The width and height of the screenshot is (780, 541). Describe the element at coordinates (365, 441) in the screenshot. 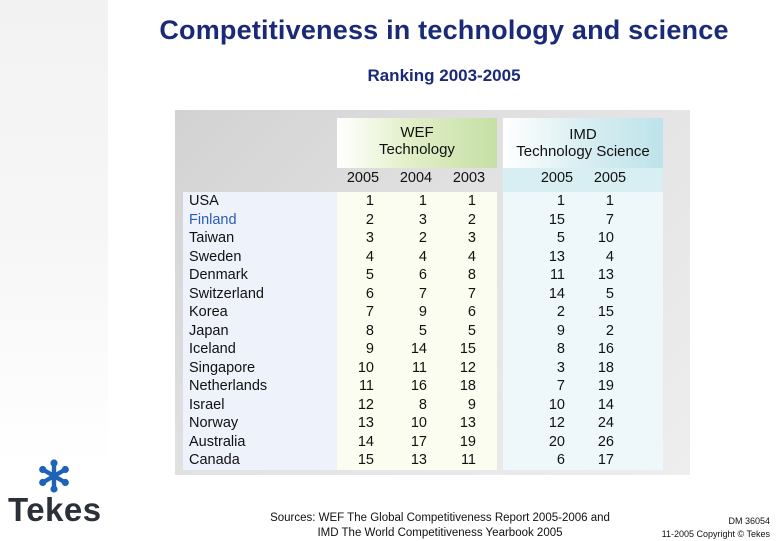

I see `wef-2005-rank: 14` at that location.